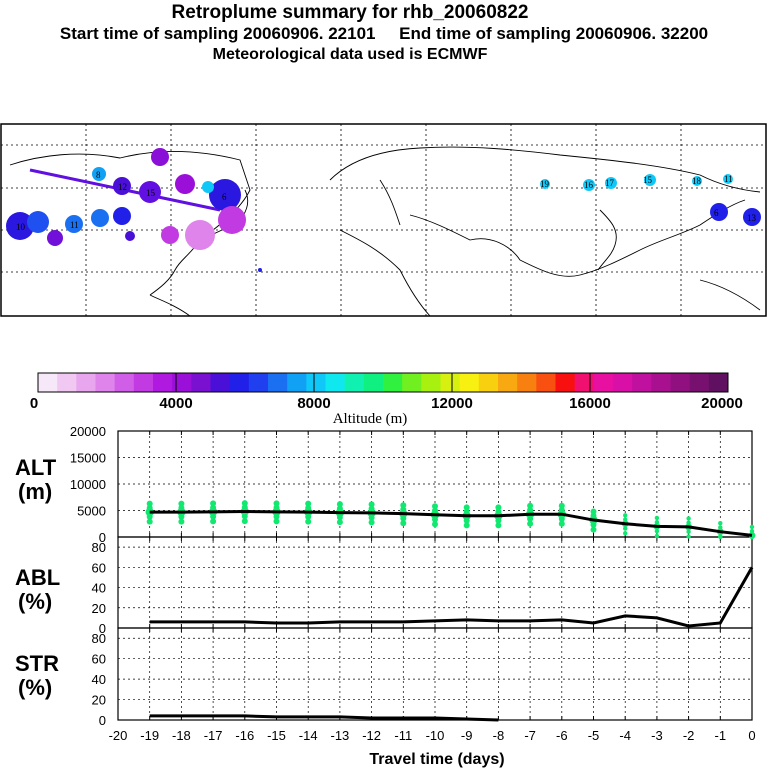 This screenshot has height=768, width=768. I want to click on y-tick-label: 10000, so click(88, 484).